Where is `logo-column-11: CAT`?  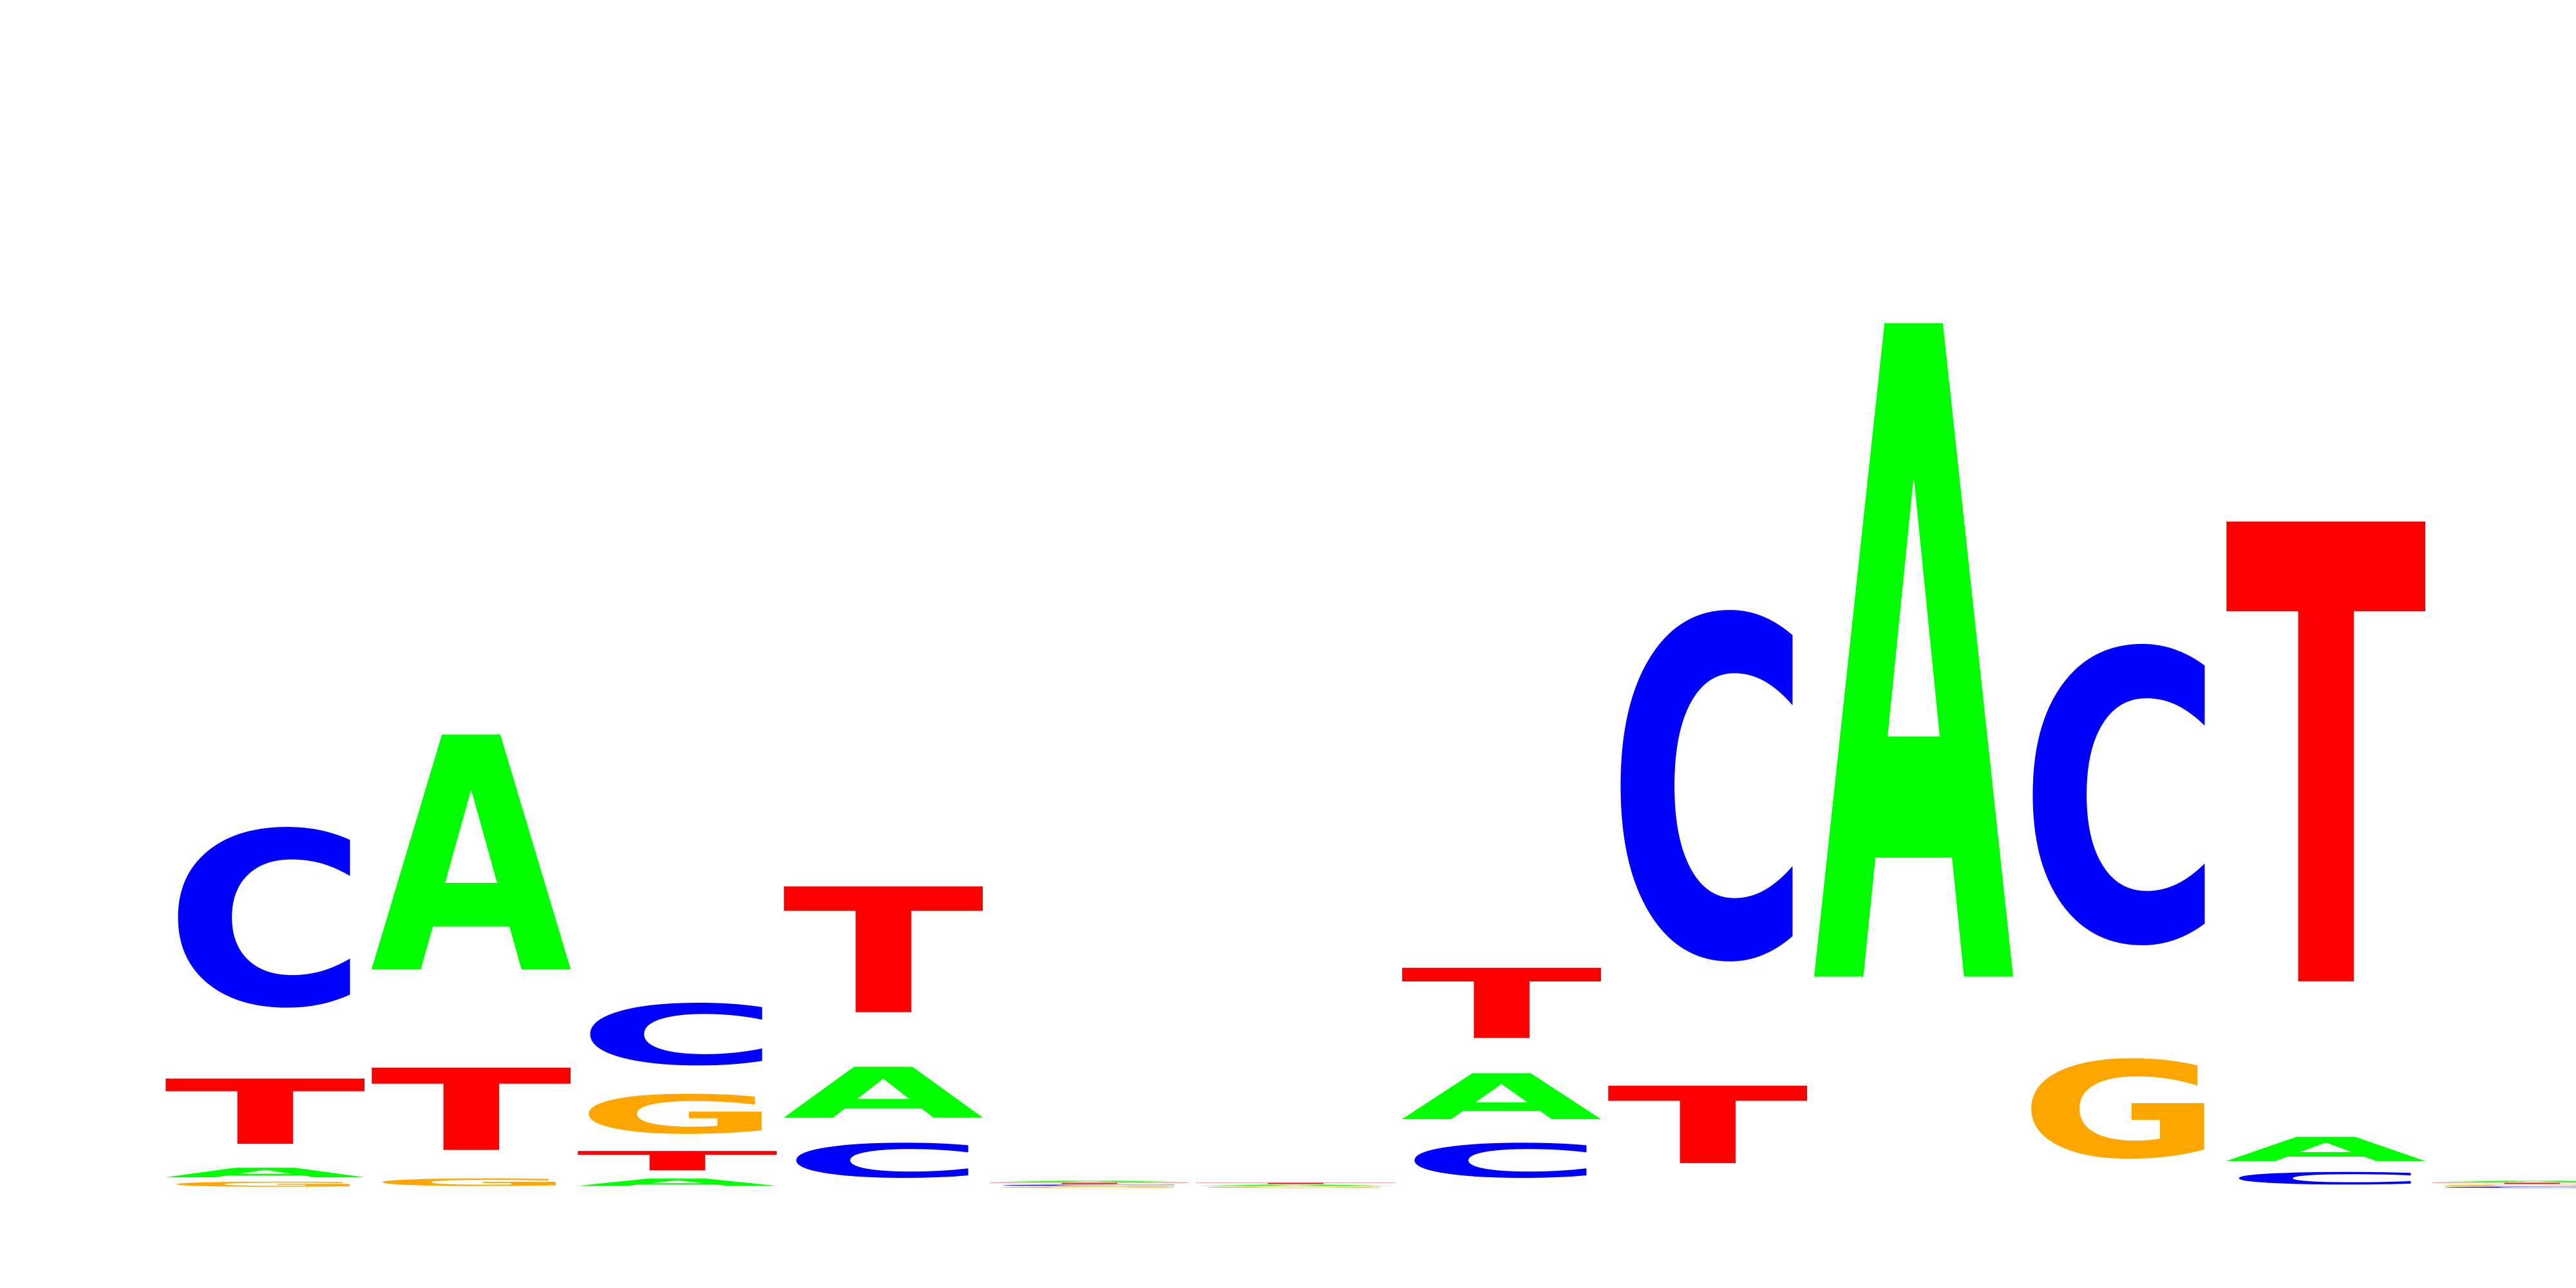 logo-column-11: CAT is located at coordinates (2327, 792).